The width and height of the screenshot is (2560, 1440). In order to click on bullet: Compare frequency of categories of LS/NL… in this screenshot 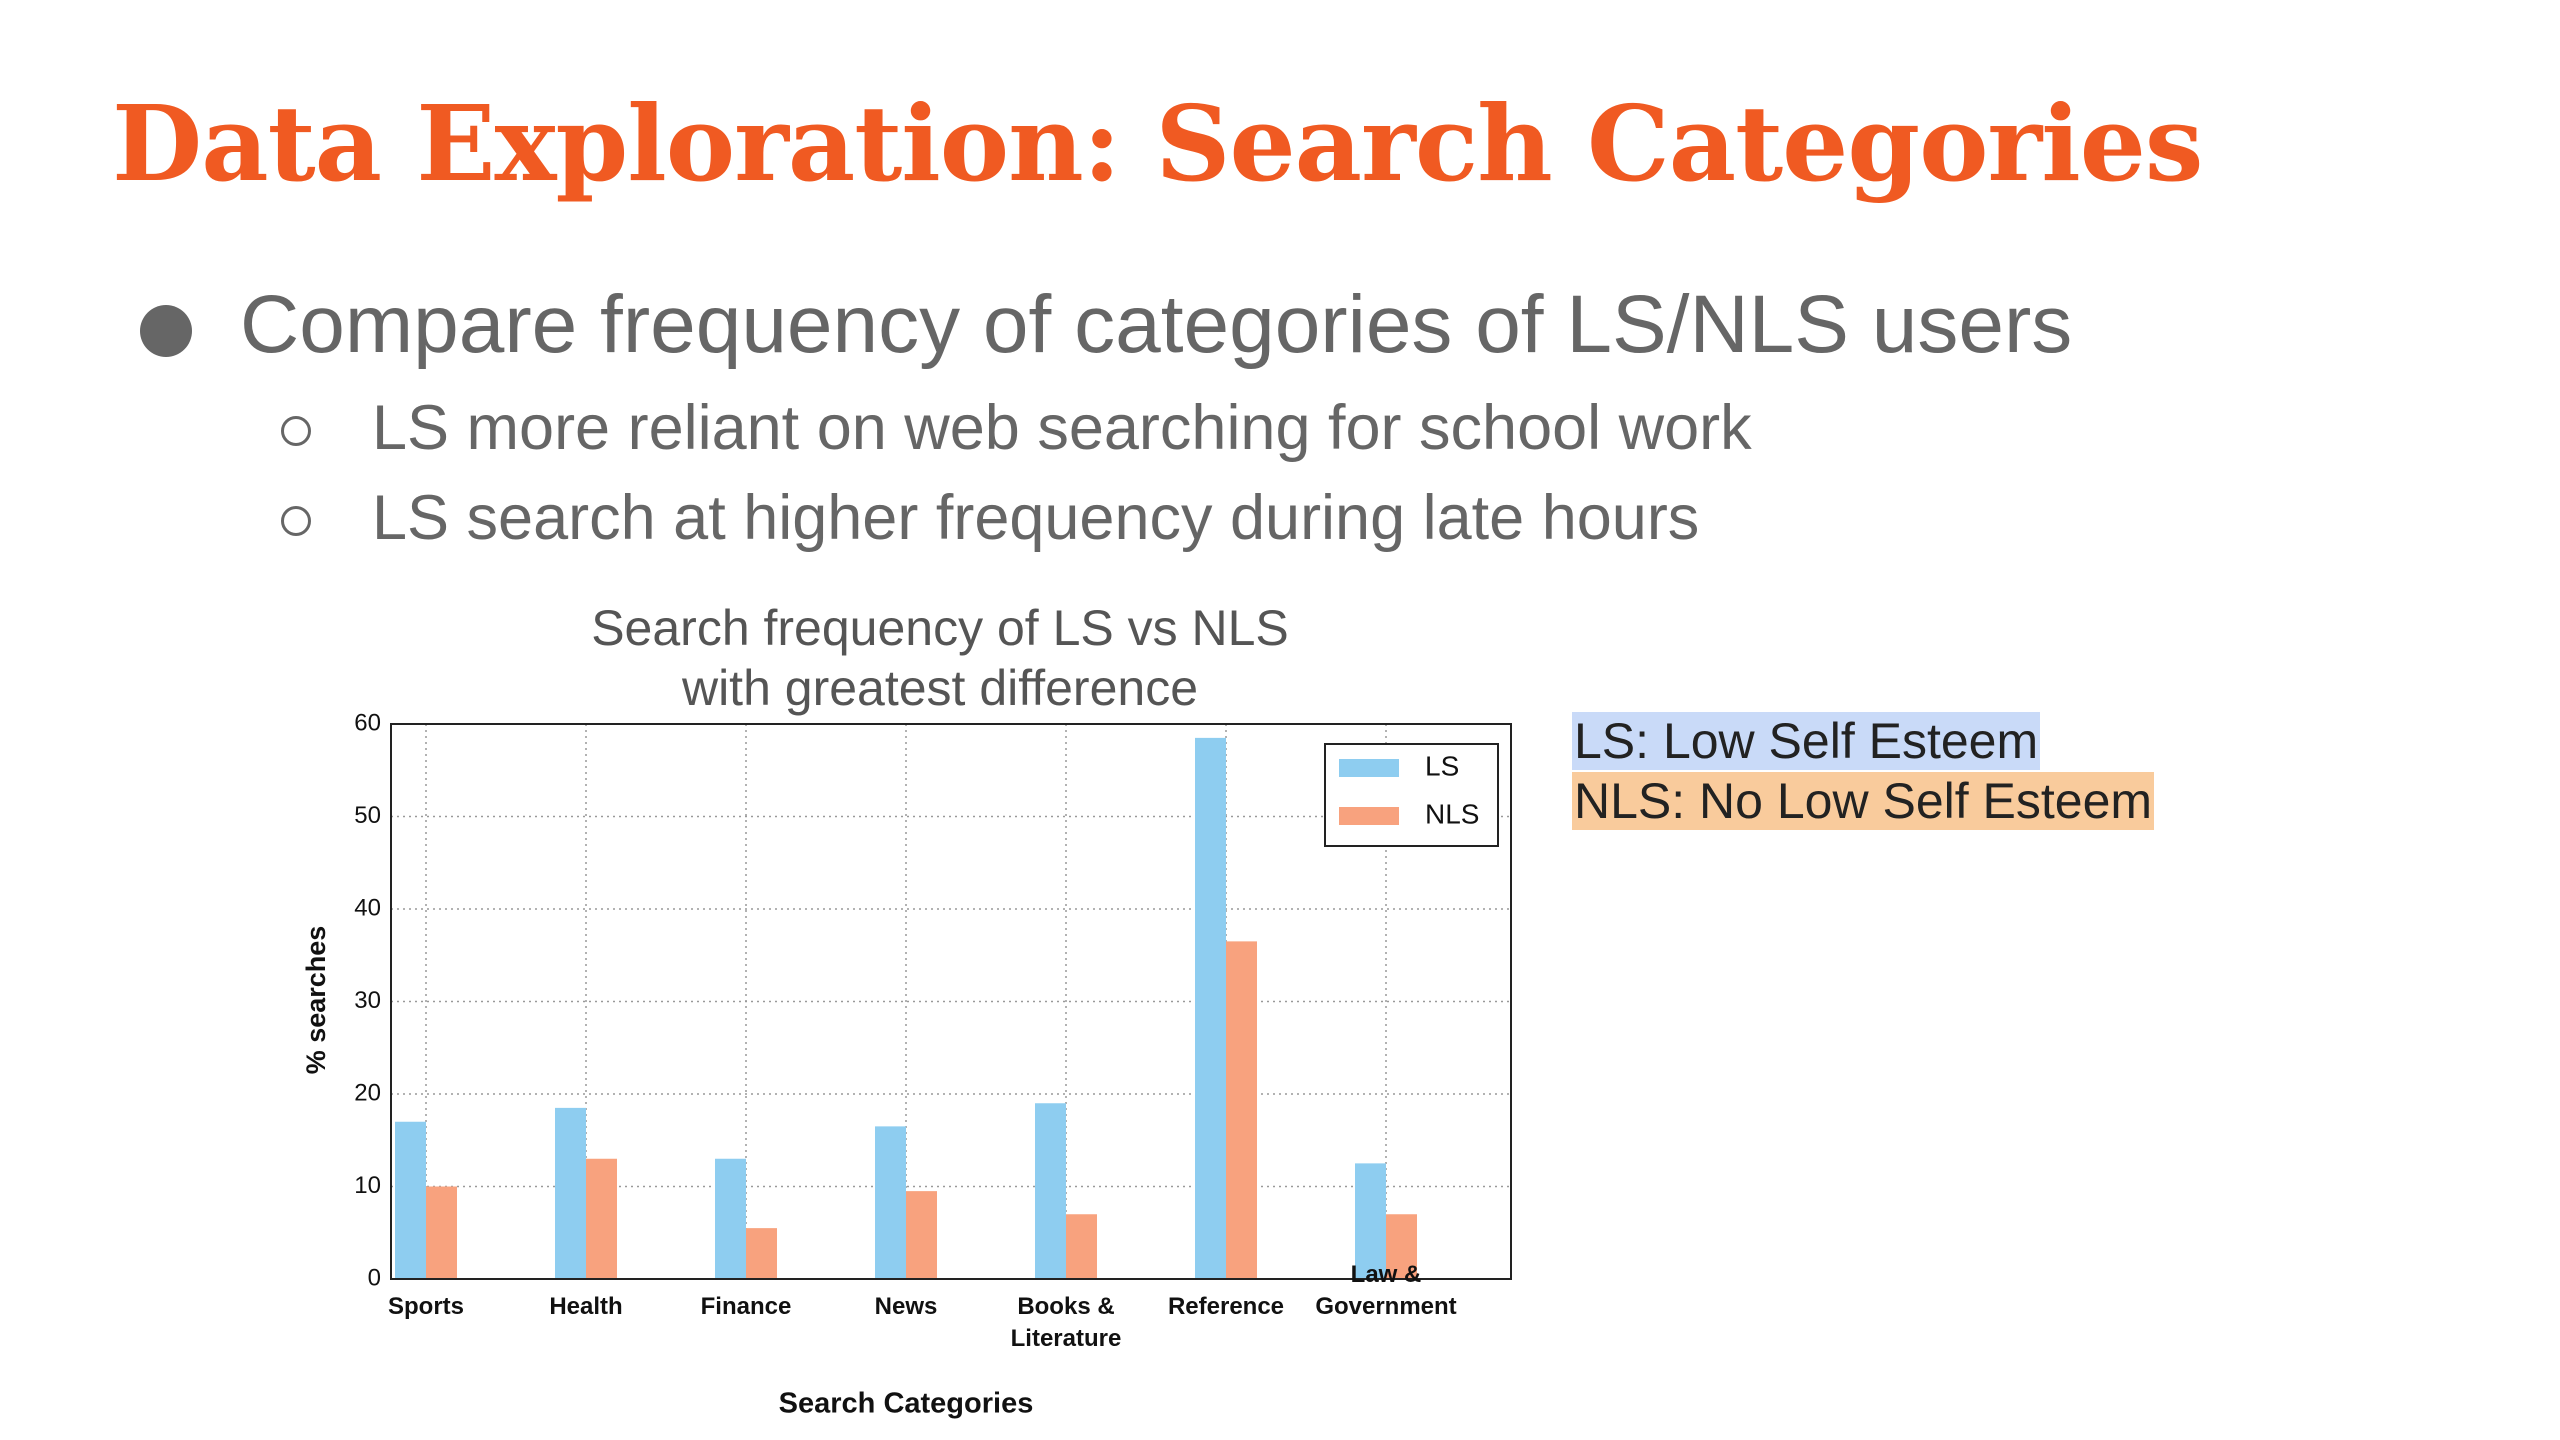, I will do `click(1156, 324)`.